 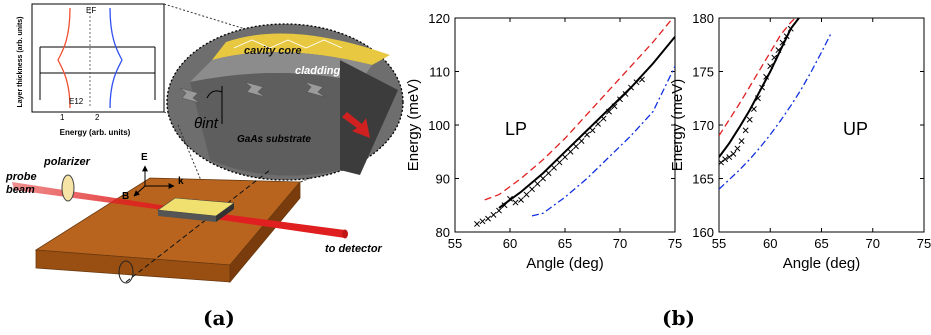 I want to click on up-ytick-label: 170, so click(x=703, y=125).